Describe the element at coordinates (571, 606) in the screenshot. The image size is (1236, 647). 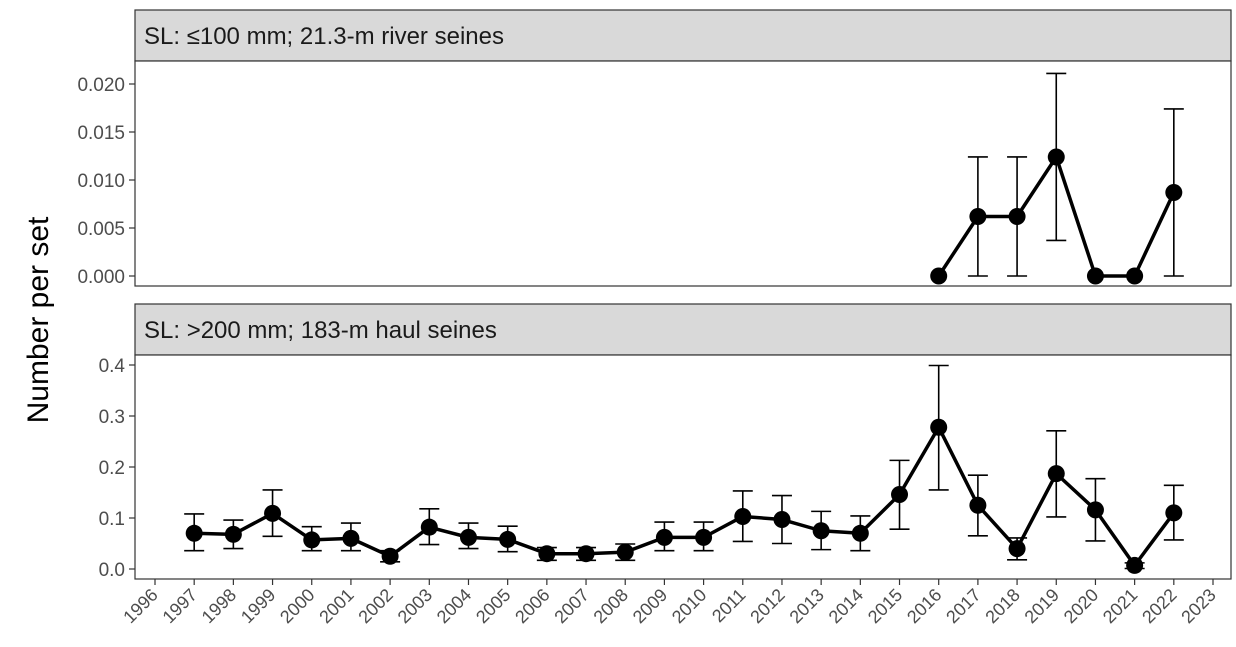
I see `x-tick-label: 2007` at that location.